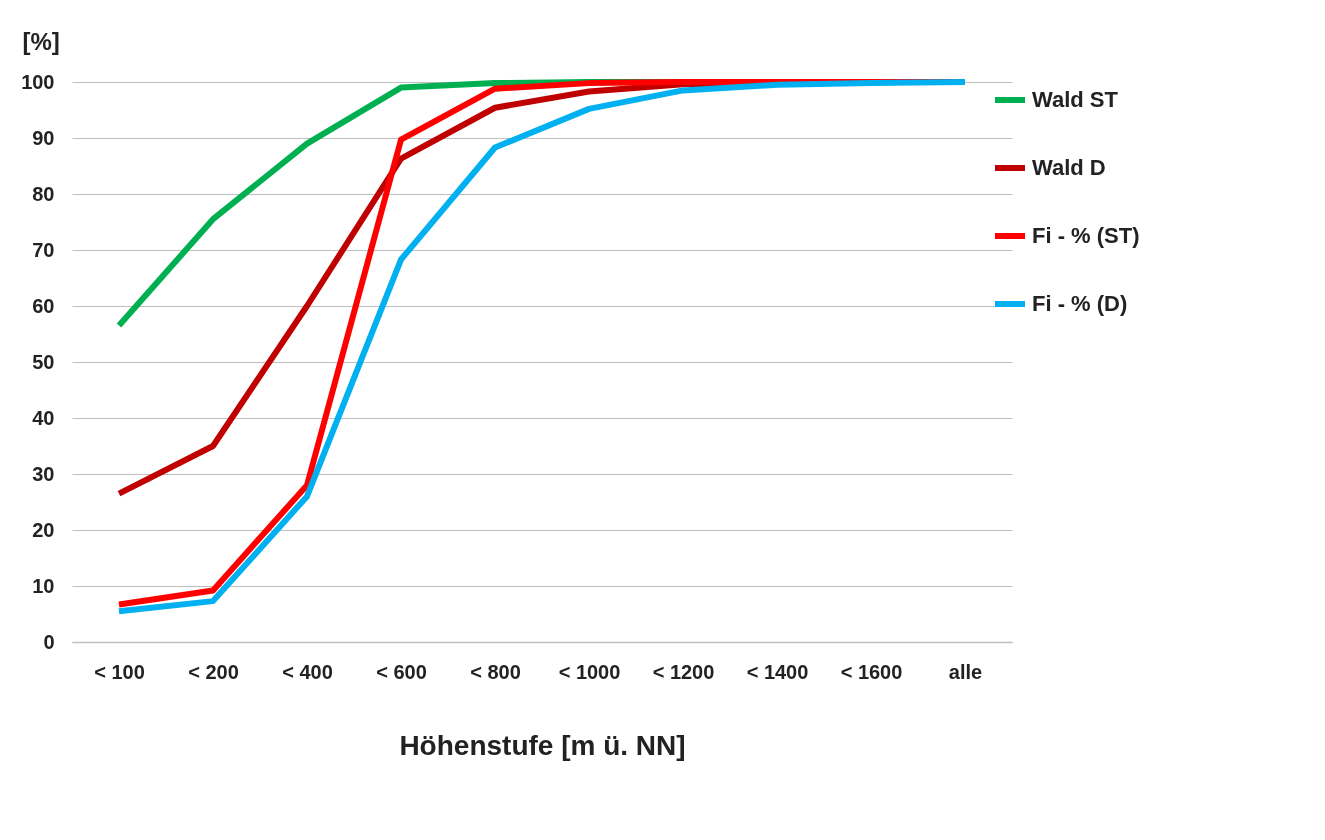  Describe the element at coordinates (1086, 235) in the screenshot. I see `legend-label: Fi - % (ST)` at that location.